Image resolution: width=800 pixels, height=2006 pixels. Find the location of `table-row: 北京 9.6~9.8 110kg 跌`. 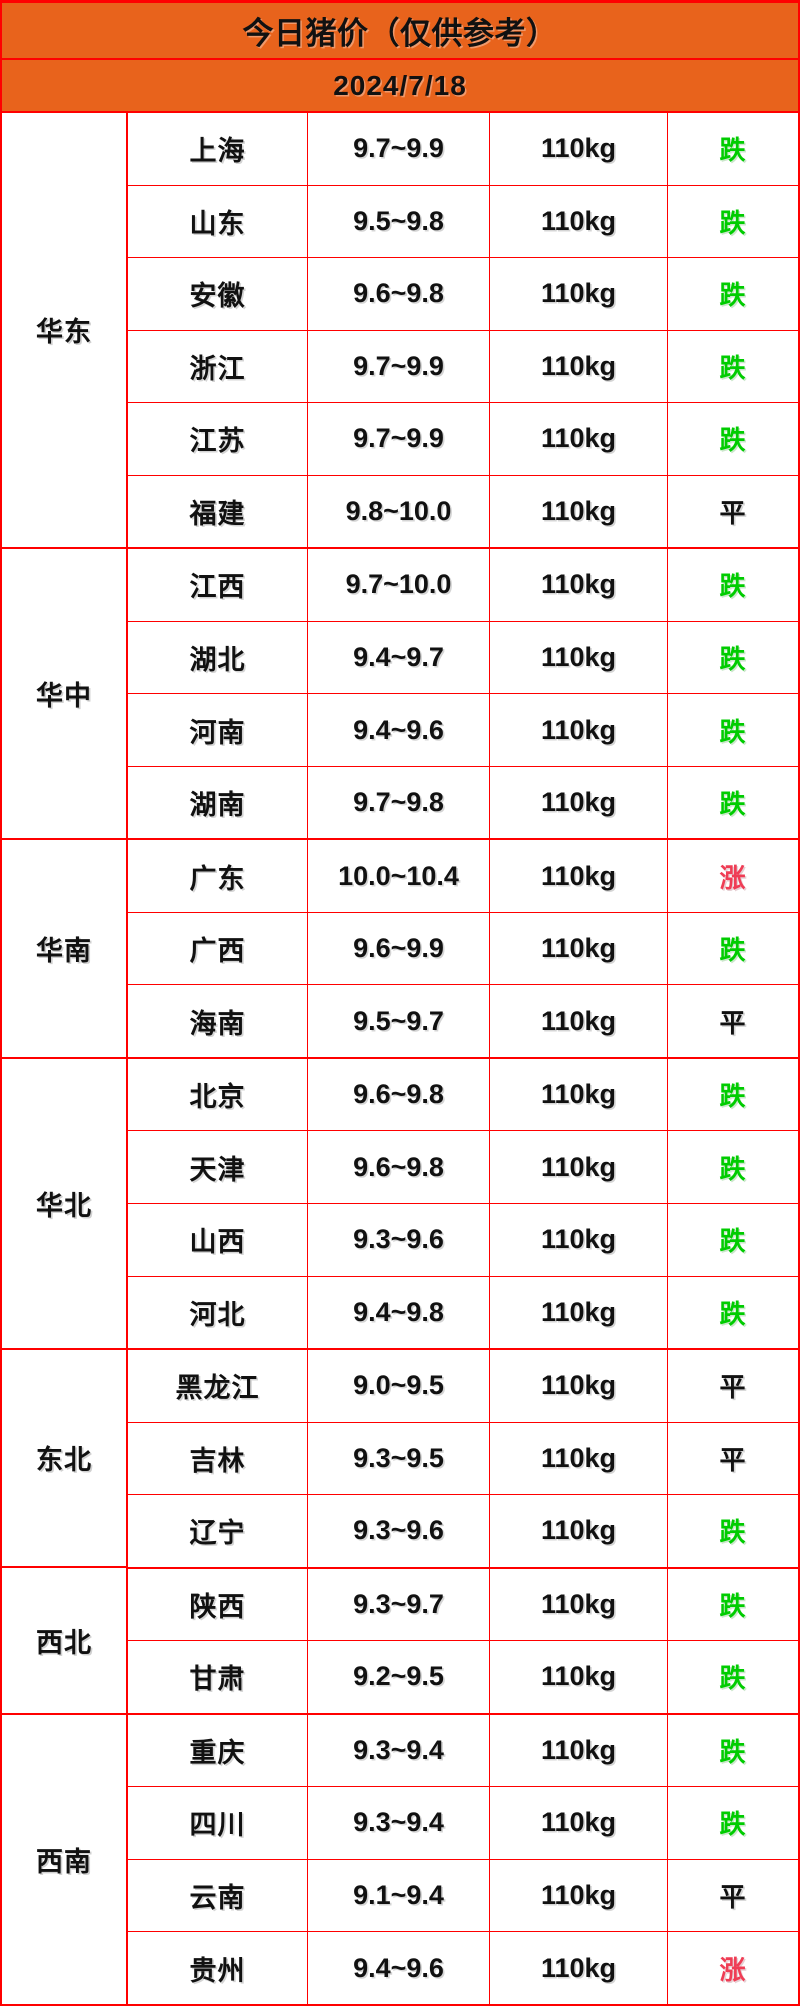

table-row: 北京 9.6~9.8 110kg 跌 is located at coordinates (463, 1095).